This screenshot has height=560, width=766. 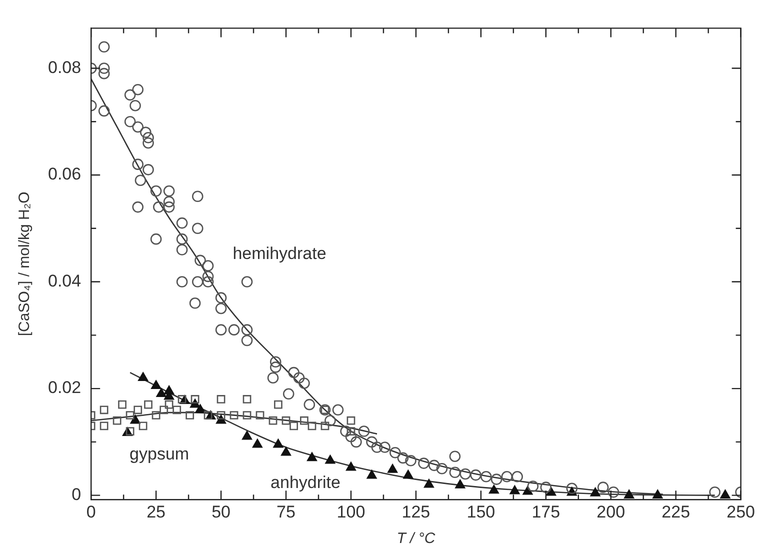 I want to click on x-tick-label: 75, so click(x=286, y=512).